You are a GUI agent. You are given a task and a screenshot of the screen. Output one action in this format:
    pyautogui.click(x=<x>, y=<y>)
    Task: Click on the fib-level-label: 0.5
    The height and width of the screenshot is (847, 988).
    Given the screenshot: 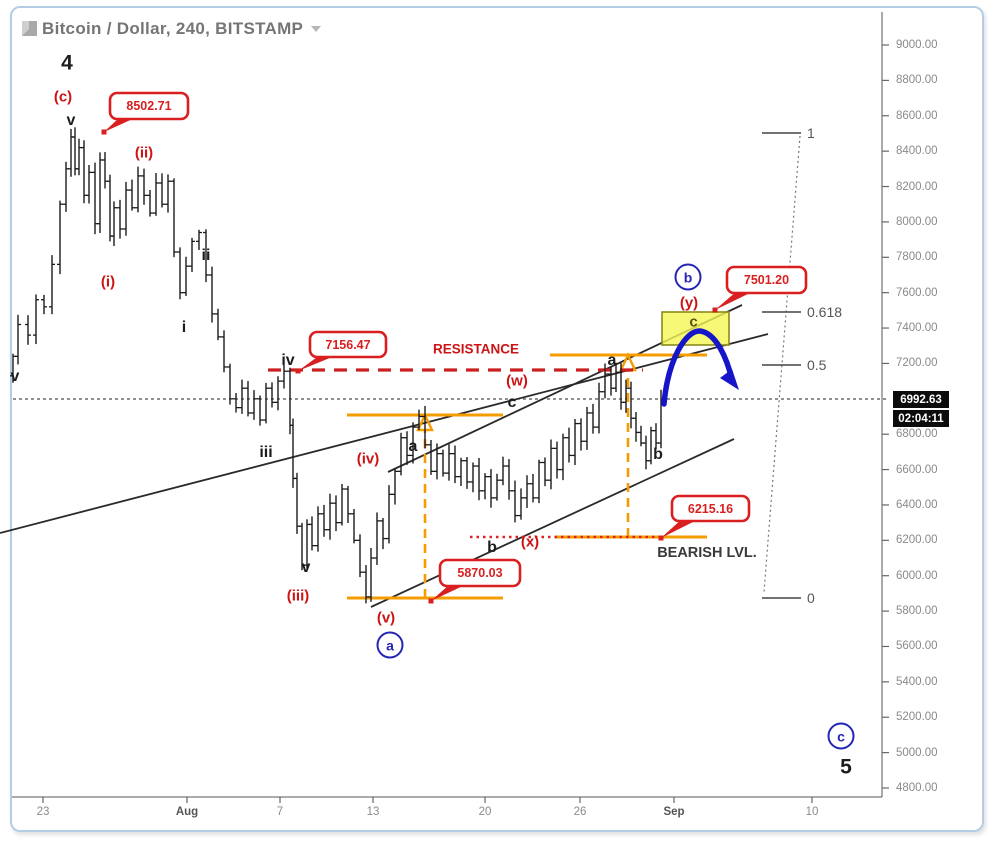 What is the action you would take?
    pyautogui.click(x=817, y=365)
    